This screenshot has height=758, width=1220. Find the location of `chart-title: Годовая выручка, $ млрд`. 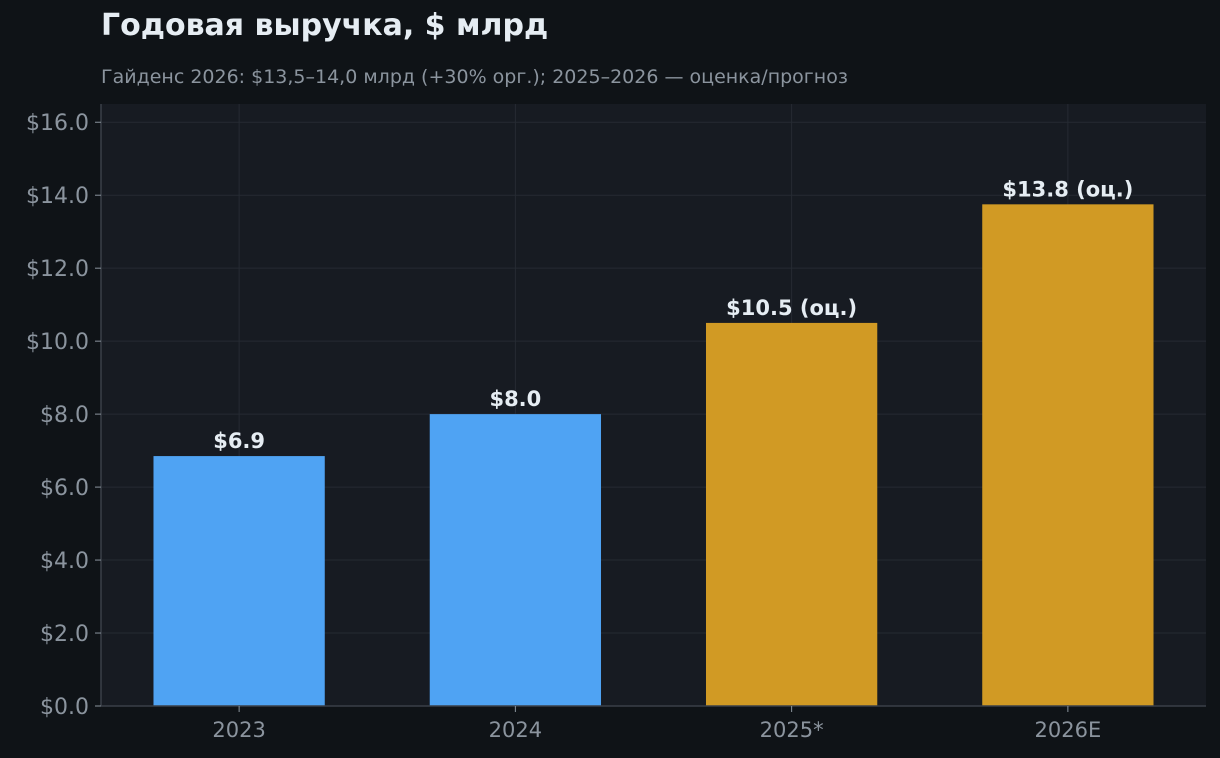

chart-title: Годовая выручка, $ млрд is located at coordinates (325, 25).